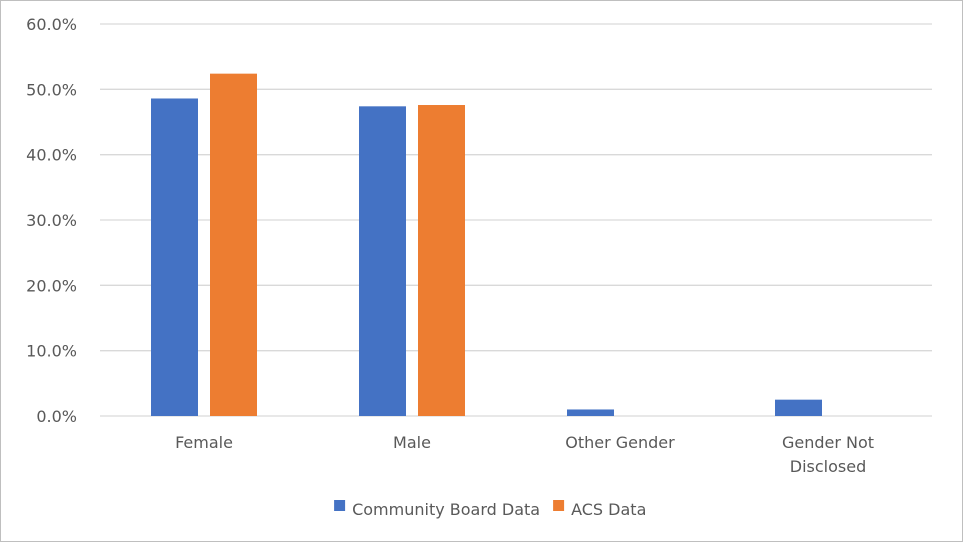 The image size is (963, 542). Describe the element at coordinates (51, 24) in the screenshot. I see `y-tick-label: 60.0%` at that location.